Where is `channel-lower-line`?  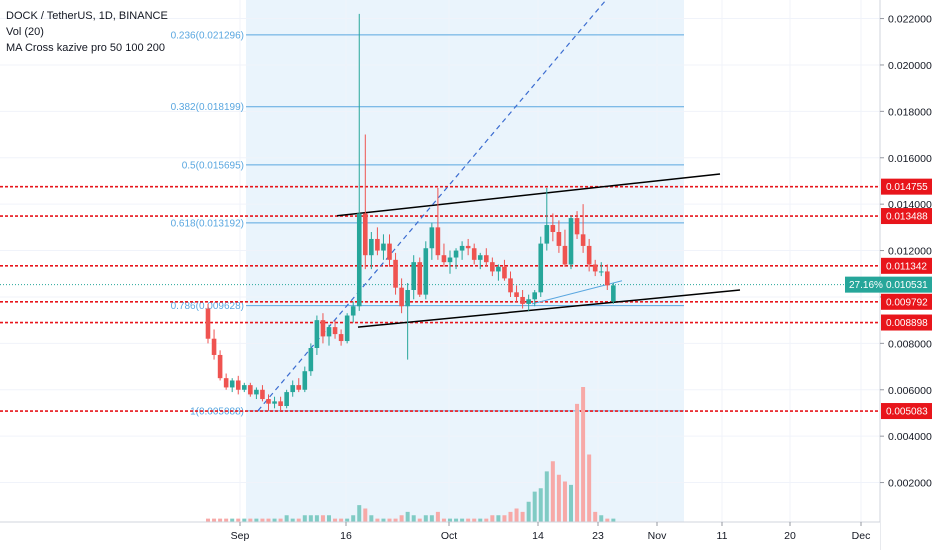 channel-lower-line is located at coordinates (549, 308).